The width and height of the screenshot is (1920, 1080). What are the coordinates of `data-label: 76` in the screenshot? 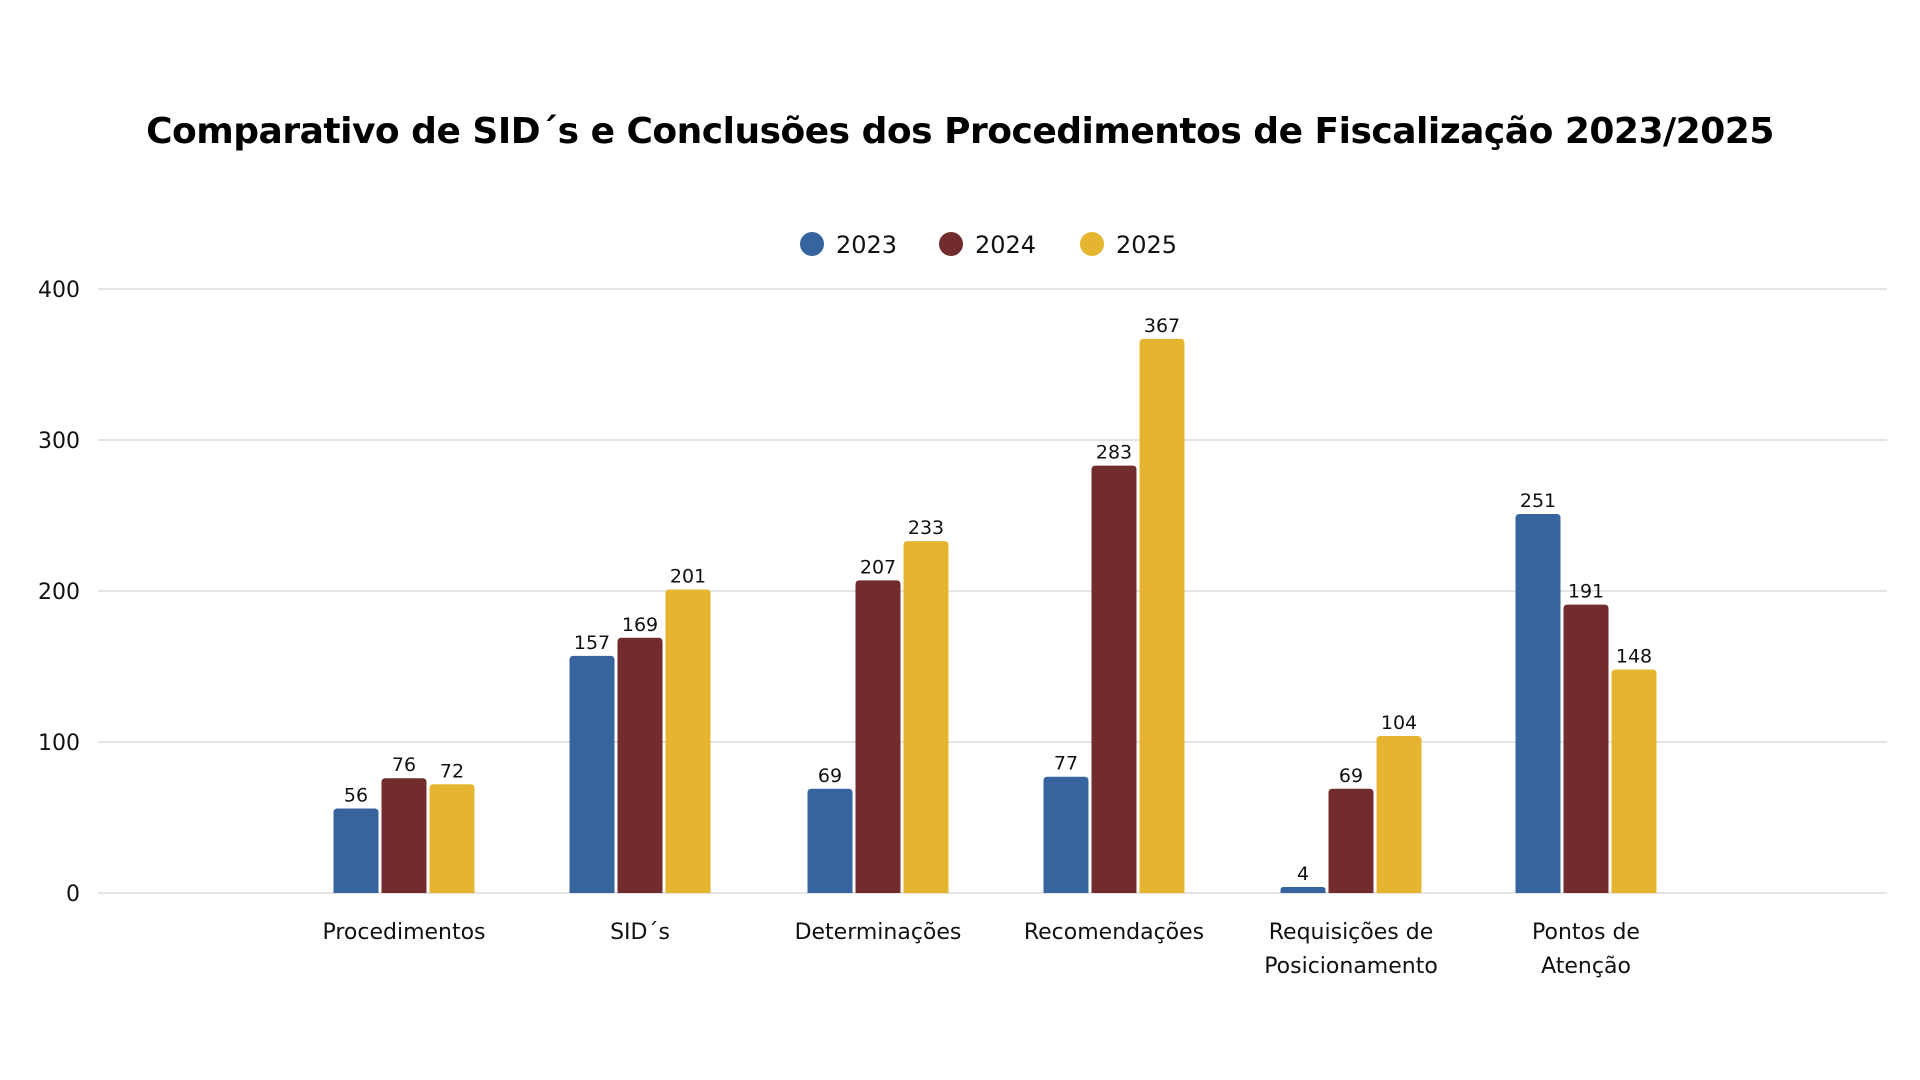 It's located at (404, 765).